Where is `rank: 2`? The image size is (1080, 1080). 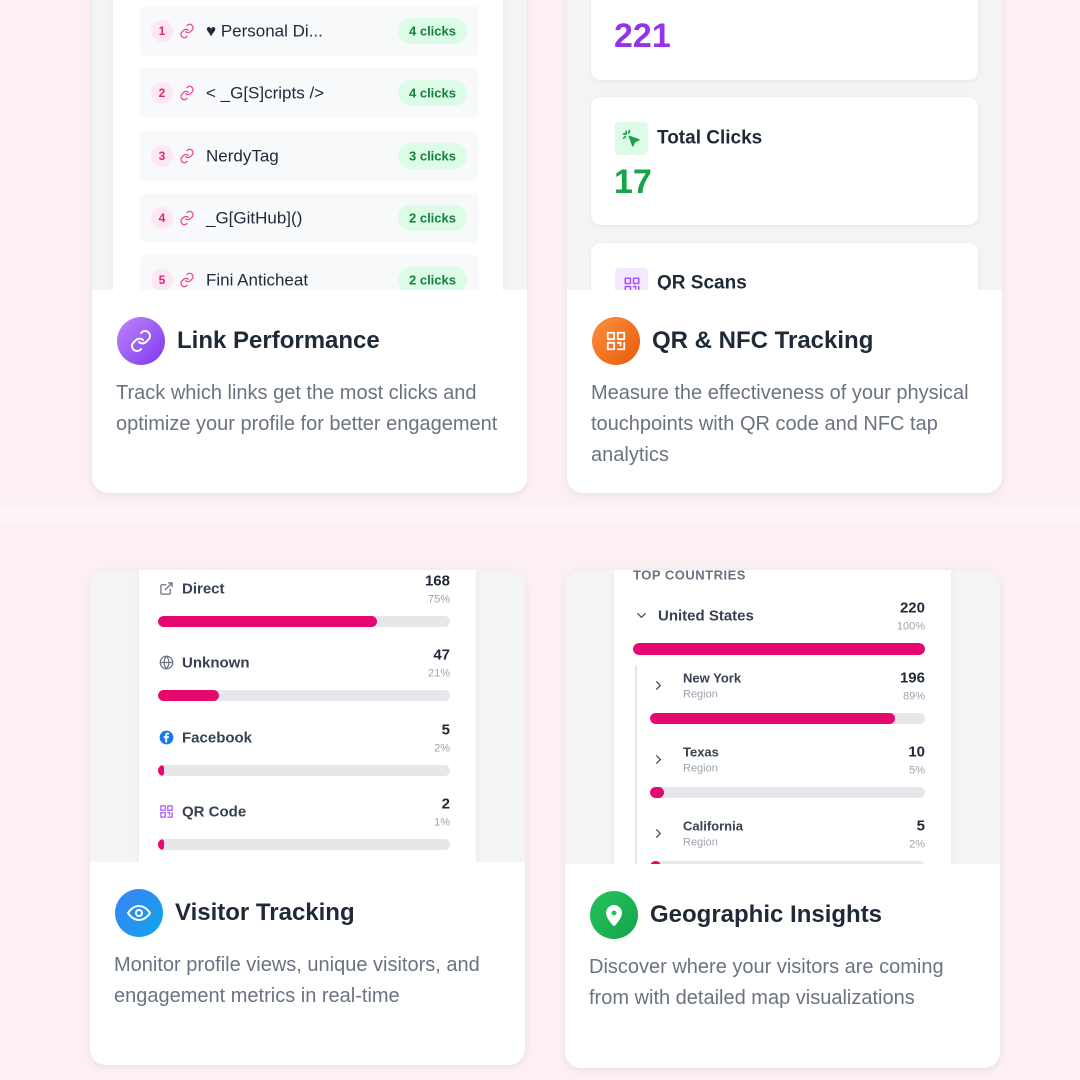 rank: 2 is located at coordinates (162, 93).